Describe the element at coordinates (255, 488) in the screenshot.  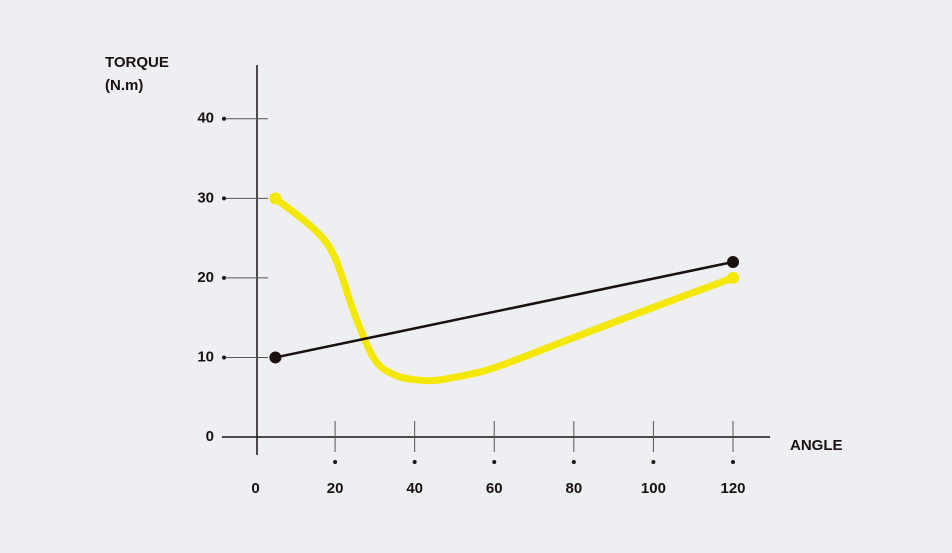
I see `x-tick-label: 0` at that location.